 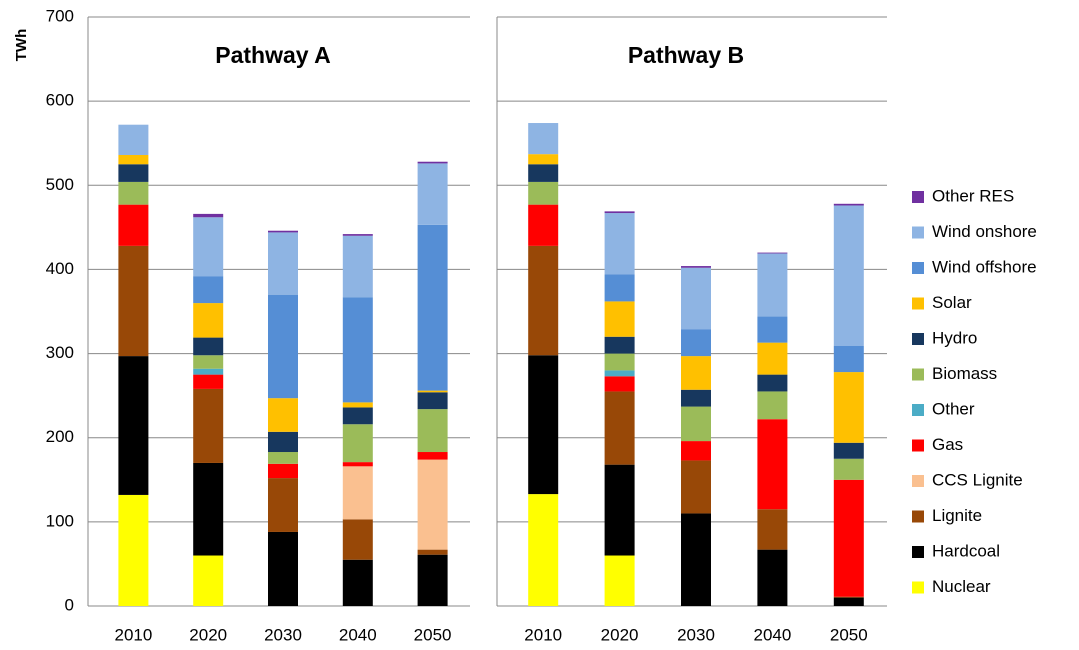 What do you see at coordinates (961, 586) in the screenshot?
I see `legend-label: Nuclear` at bounding box center [961, 586].